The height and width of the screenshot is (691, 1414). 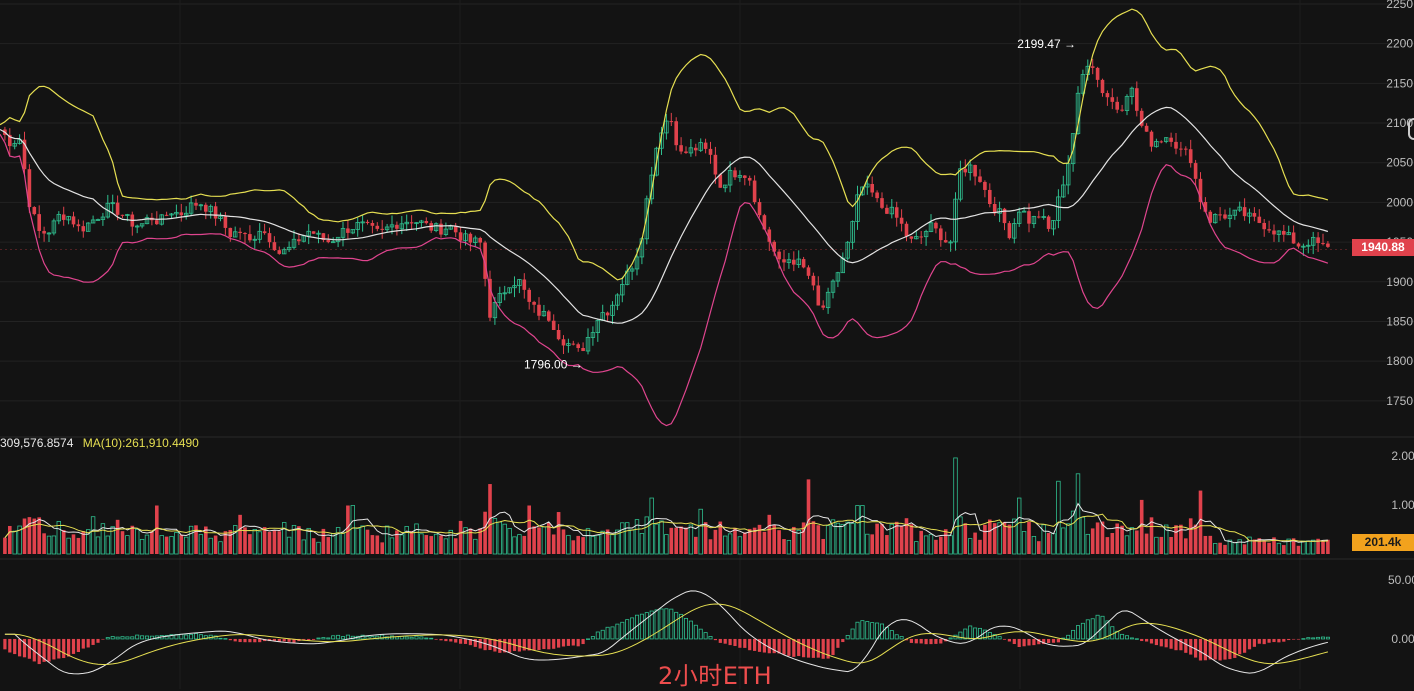 I want to click on price-tick-label: 2000.00, so click(x=1400, y=202).